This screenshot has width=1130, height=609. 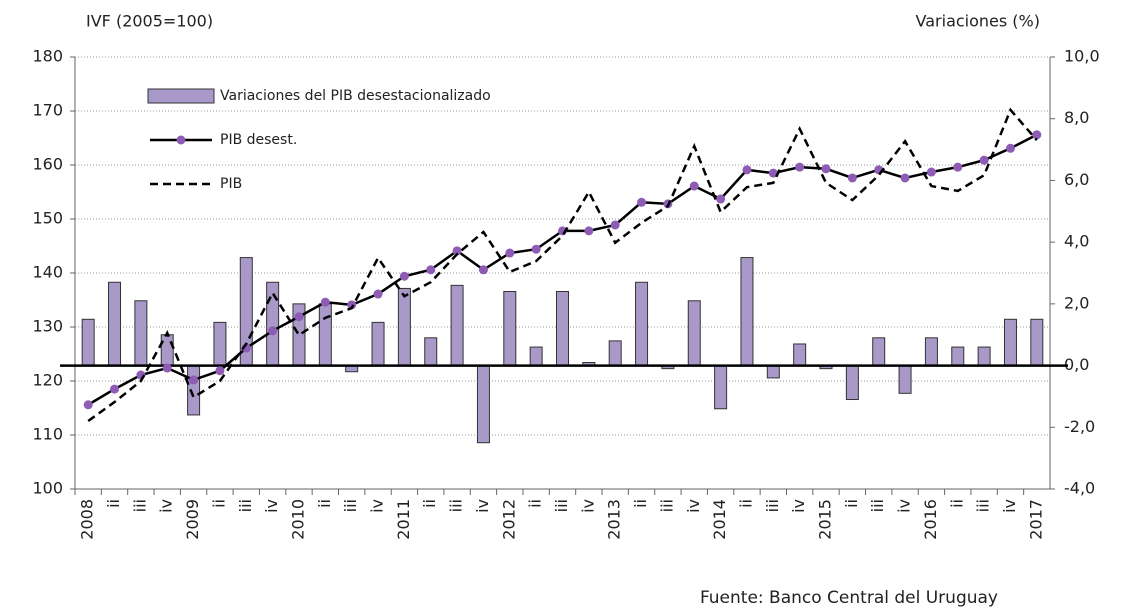 What do you see at coordinates (87, 519) in the screenshot?
I see `x-tick-label: 2008` at bounding box center [87, 519].